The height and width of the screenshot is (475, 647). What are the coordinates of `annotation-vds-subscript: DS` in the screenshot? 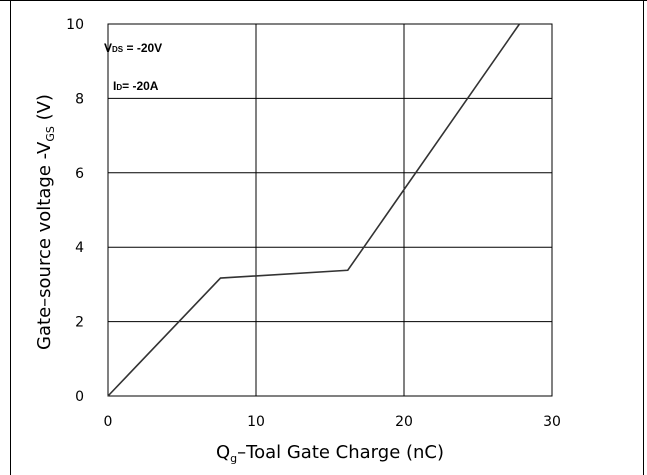 It's located at (118, 49).